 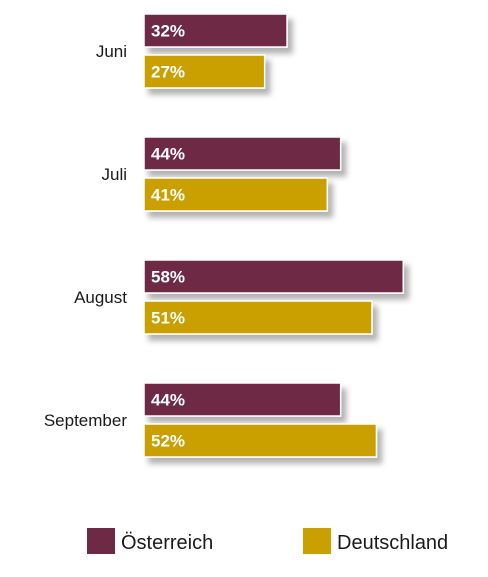 I want to click on bar-osterreich-juli, so click(x=242, y=153).